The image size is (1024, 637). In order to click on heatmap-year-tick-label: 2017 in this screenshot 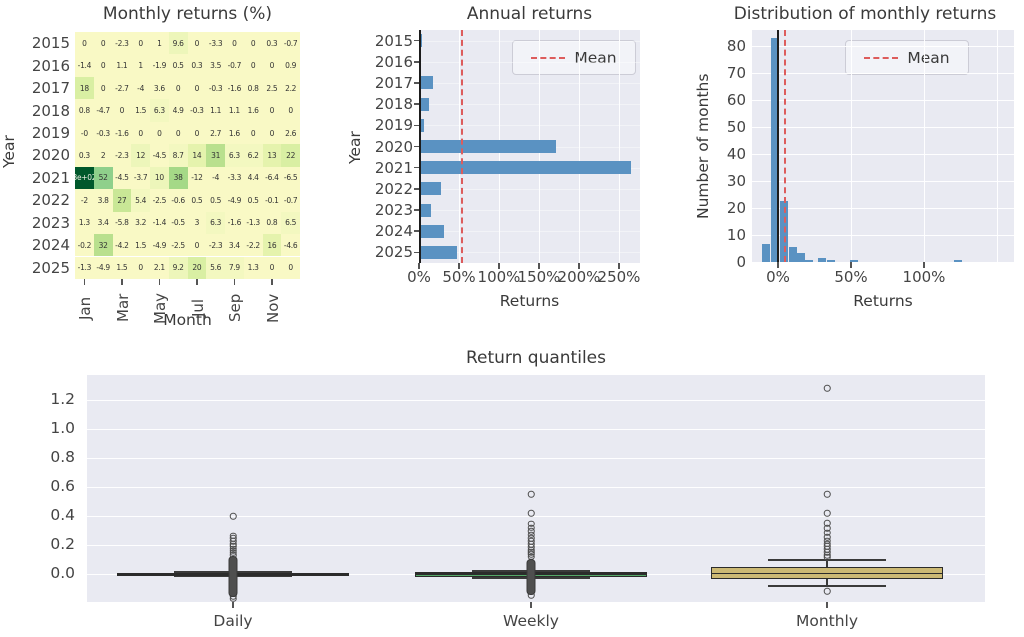, I will do `click(50, 88)`.